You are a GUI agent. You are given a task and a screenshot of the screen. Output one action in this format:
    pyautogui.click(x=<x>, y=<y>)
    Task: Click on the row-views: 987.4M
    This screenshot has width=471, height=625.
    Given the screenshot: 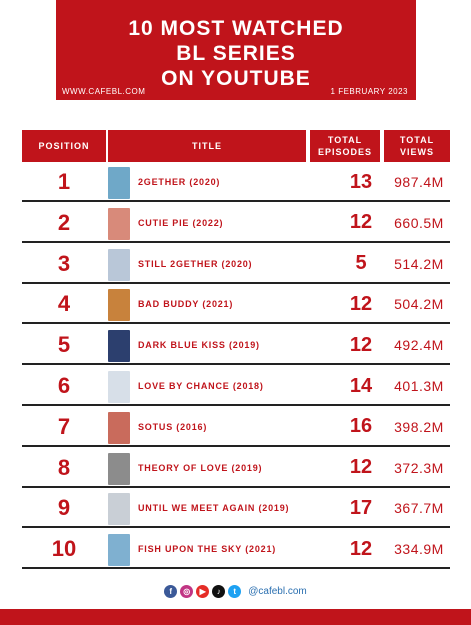 What is the action you would take?
    pyautogui.click(x=419, y=182)
    